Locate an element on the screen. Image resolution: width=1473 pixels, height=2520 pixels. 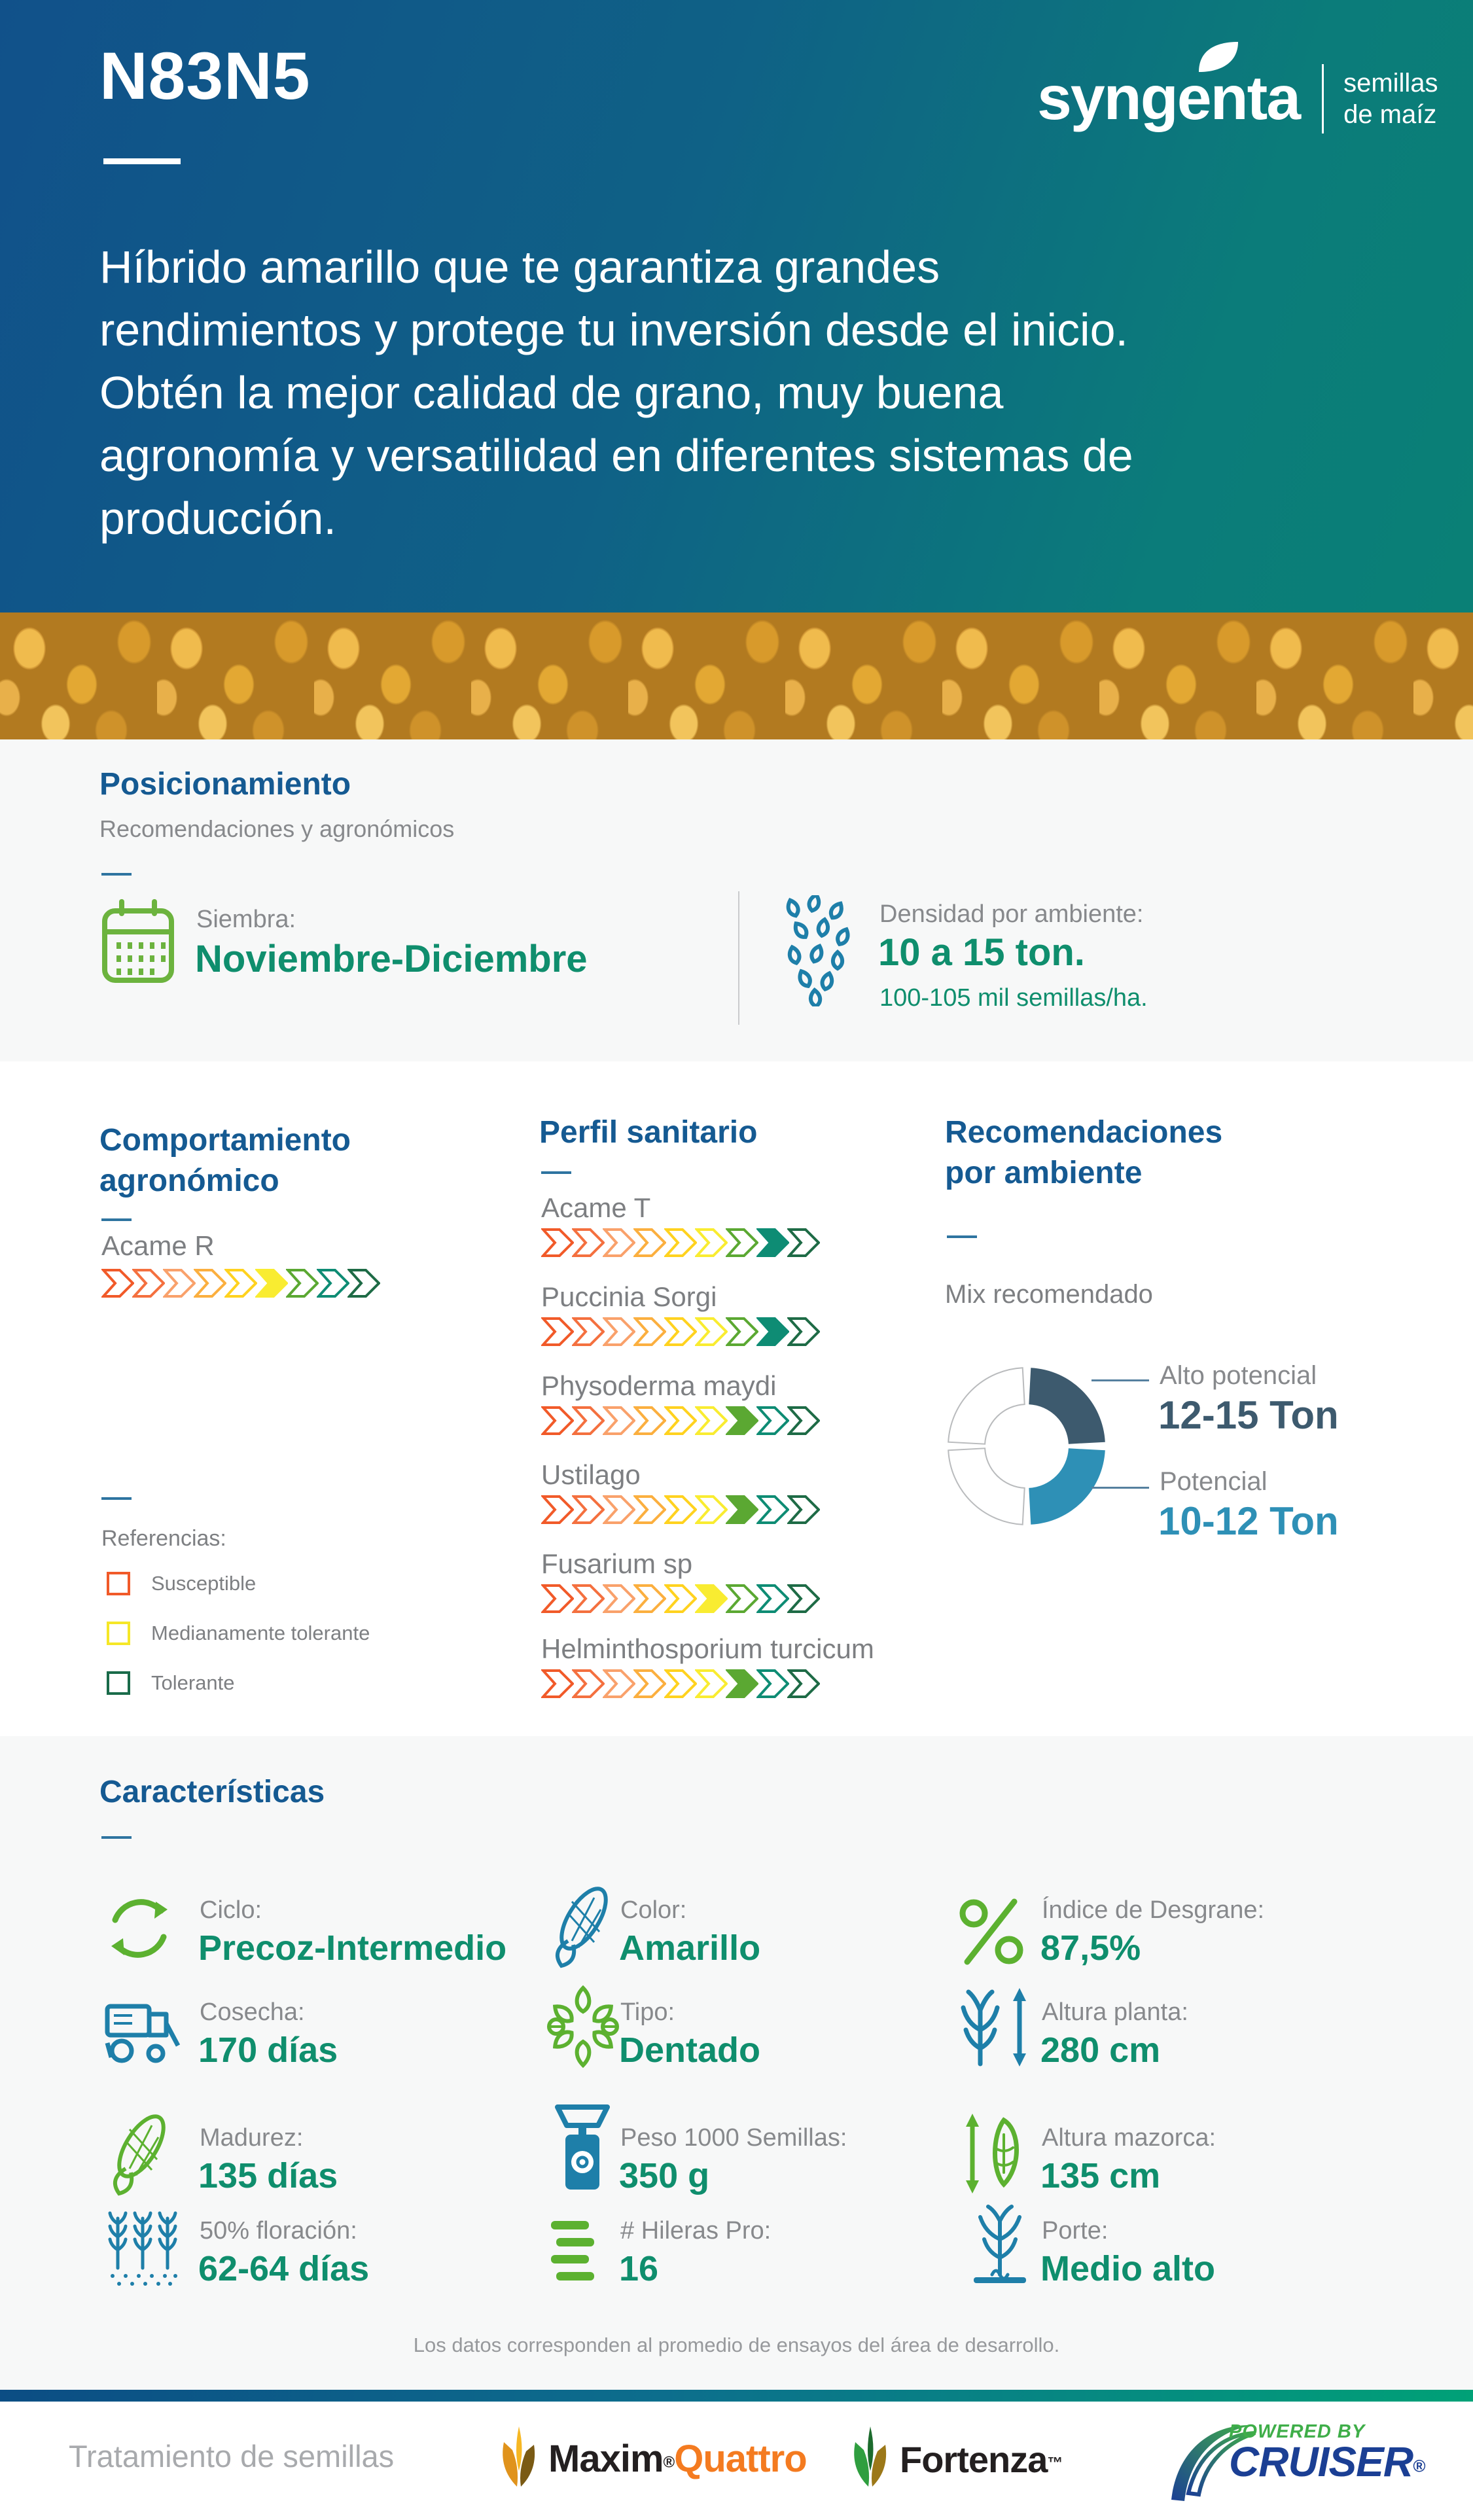
donut-slice-empty is located at coordinates (986, 1406).